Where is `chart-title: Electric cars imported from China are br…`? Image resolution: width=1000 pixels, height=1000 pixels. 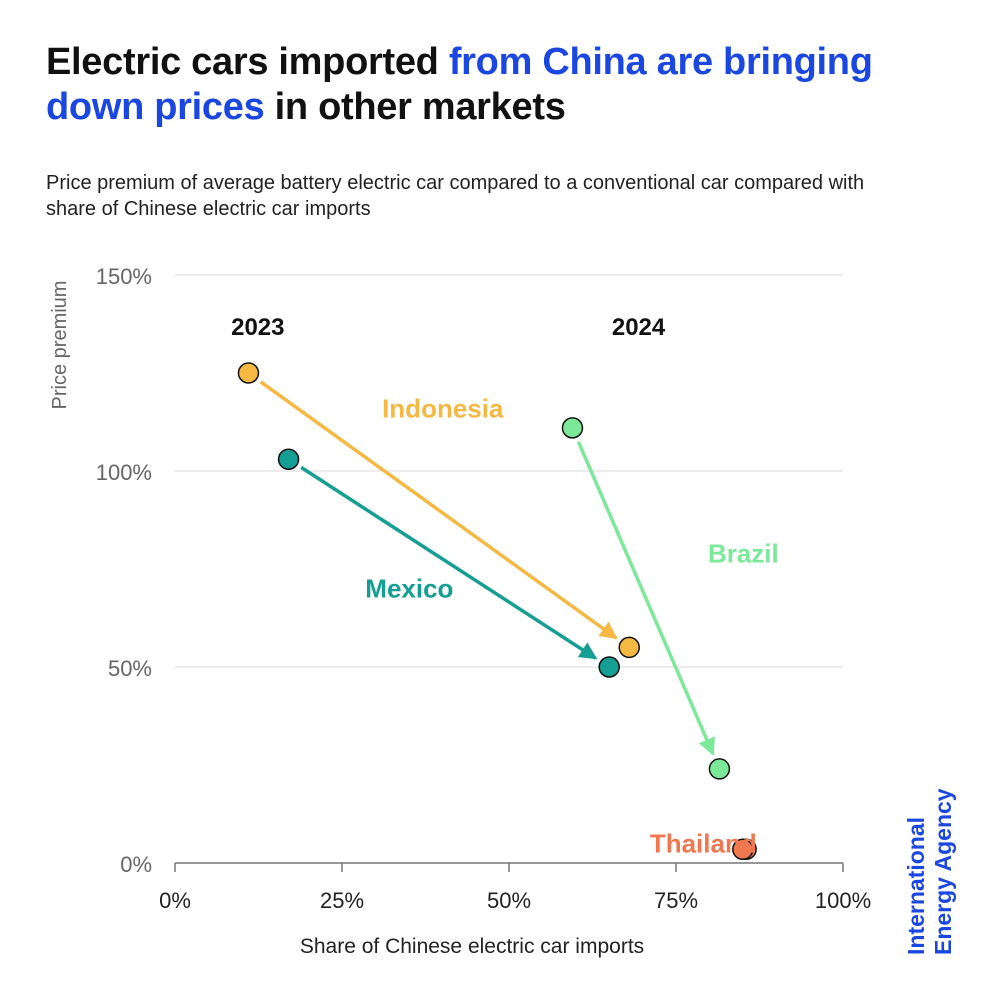 chart-title: Electric cars imported from China are br… is located at coordinates (506, 85).